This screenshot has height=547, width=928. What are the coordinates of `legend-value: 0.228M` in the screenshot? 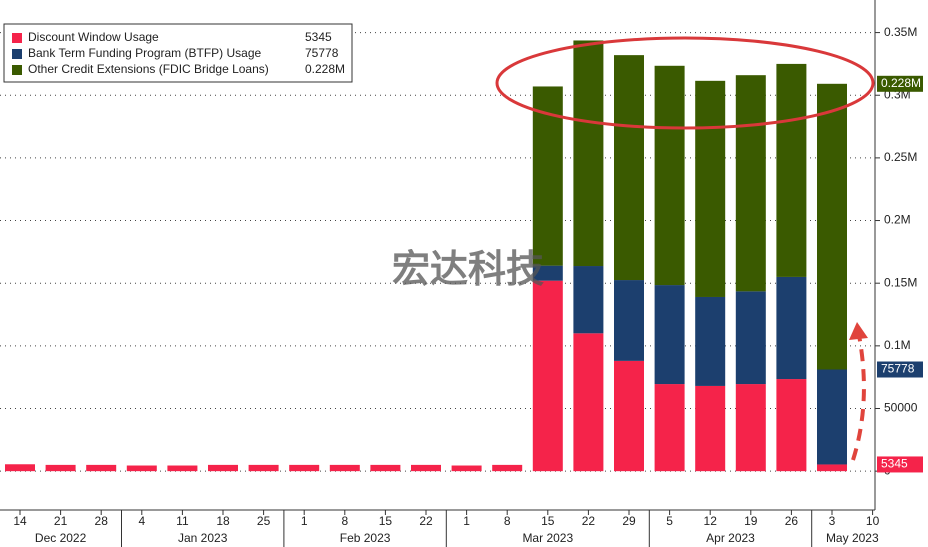 It's located at (325, 69).